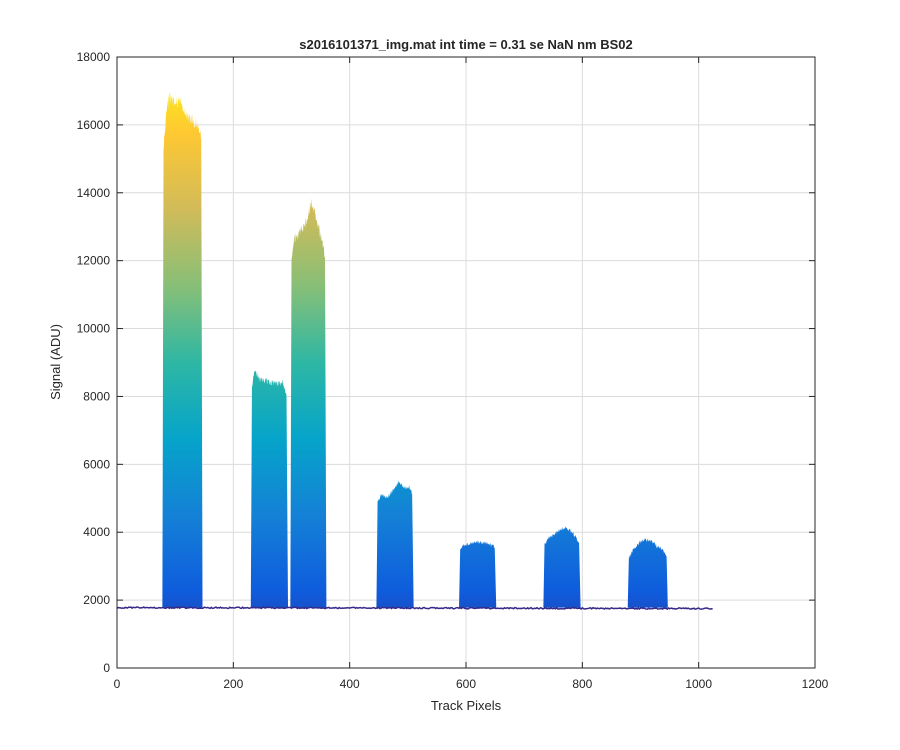  Describe the element at coordinates (233, 684) in the screenshot. I see `x-tick-label: 200` at that location.